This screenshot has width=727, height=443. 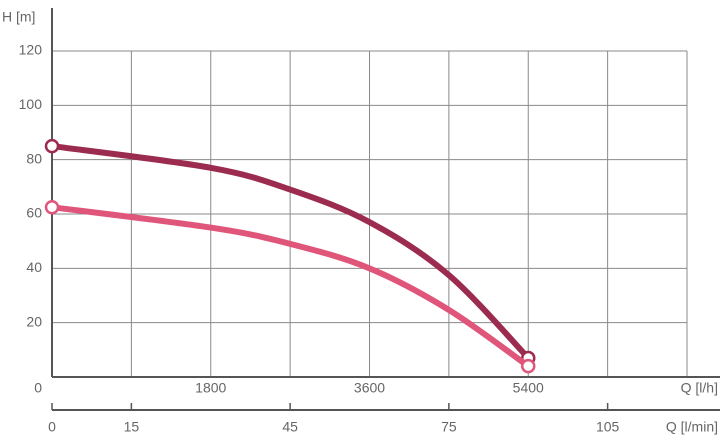 I want to click on x-tick-label: 5400, so click(x=528, y=388).